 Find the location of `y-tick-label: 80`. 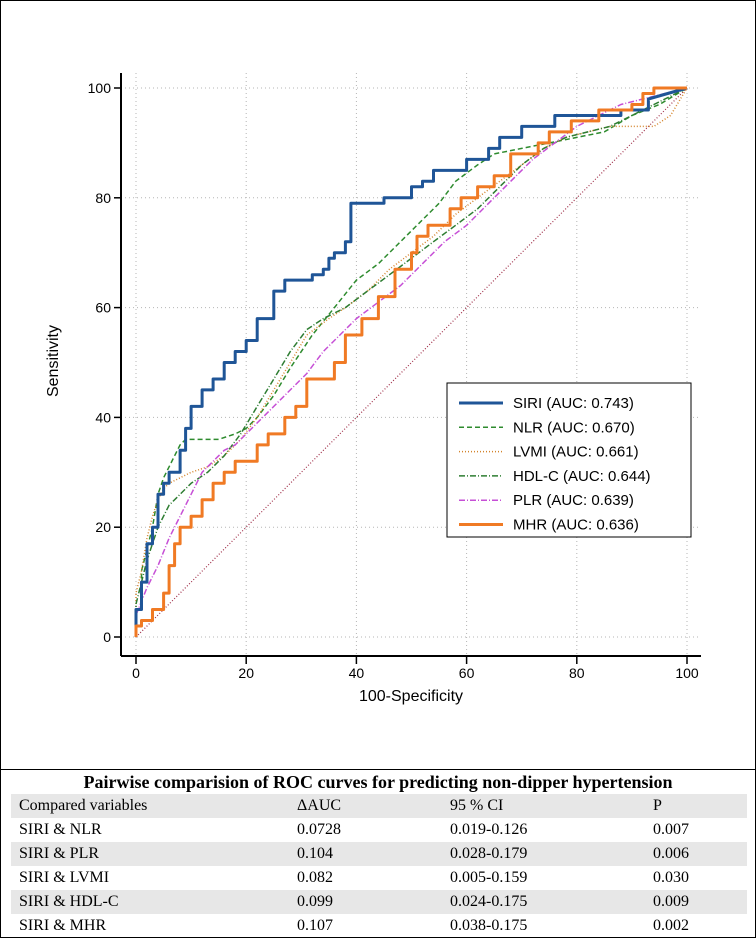

y-tick-label: 80 is located at coordinates (103, 198).